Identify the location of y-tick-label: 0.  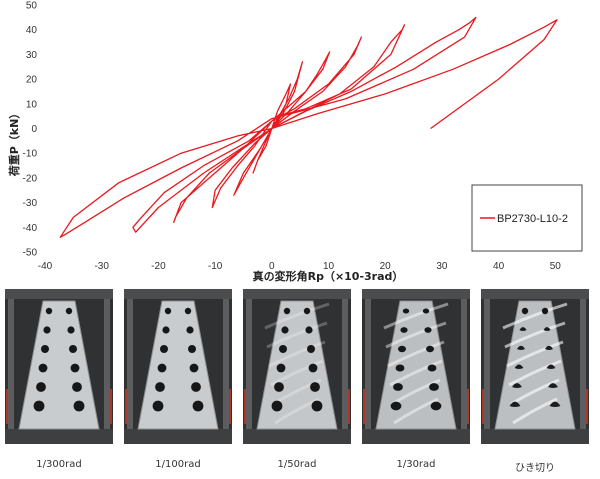
(34, 129).